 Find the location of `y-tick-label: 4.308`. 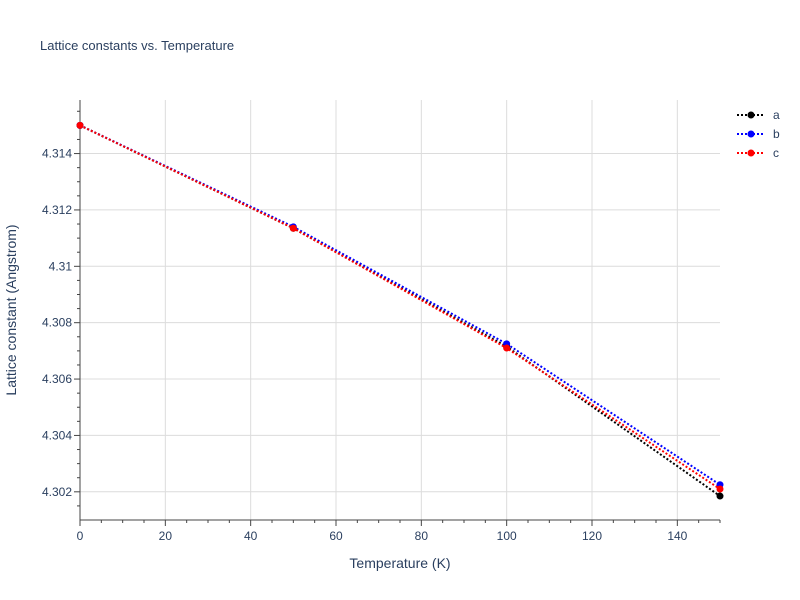

y-tick-label: 4.308 is located at coordinates (57, 323).